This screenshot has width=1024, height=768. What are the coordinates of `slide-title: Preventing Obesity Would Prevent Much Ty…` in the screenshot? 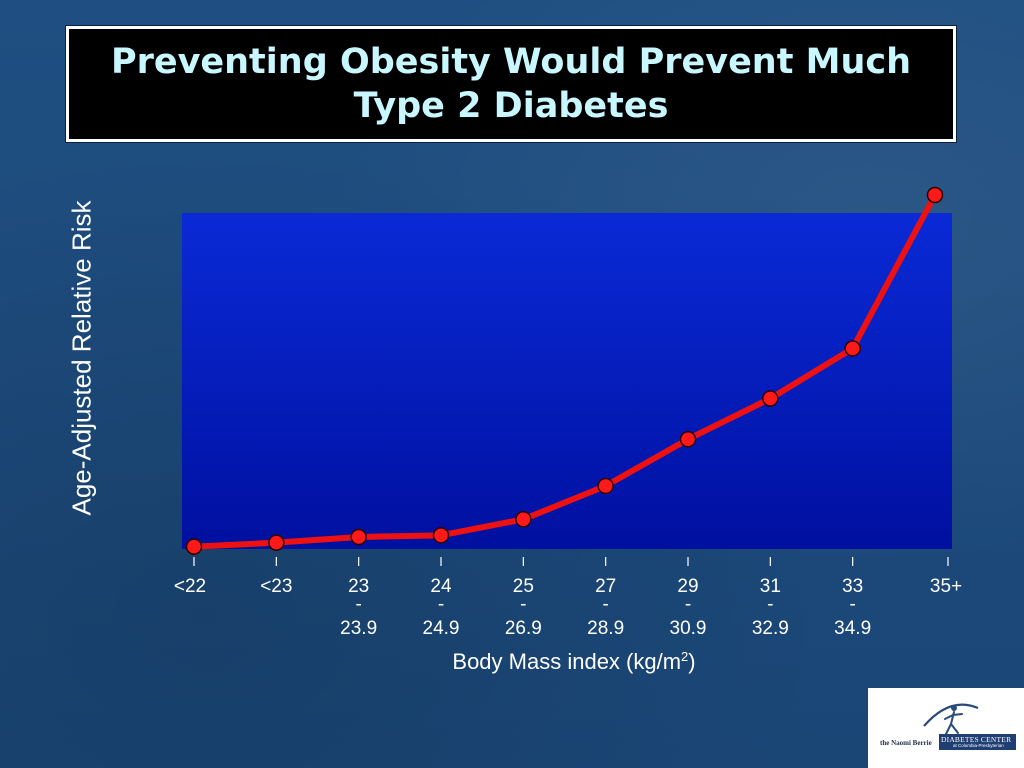 It's located at (511, 84).